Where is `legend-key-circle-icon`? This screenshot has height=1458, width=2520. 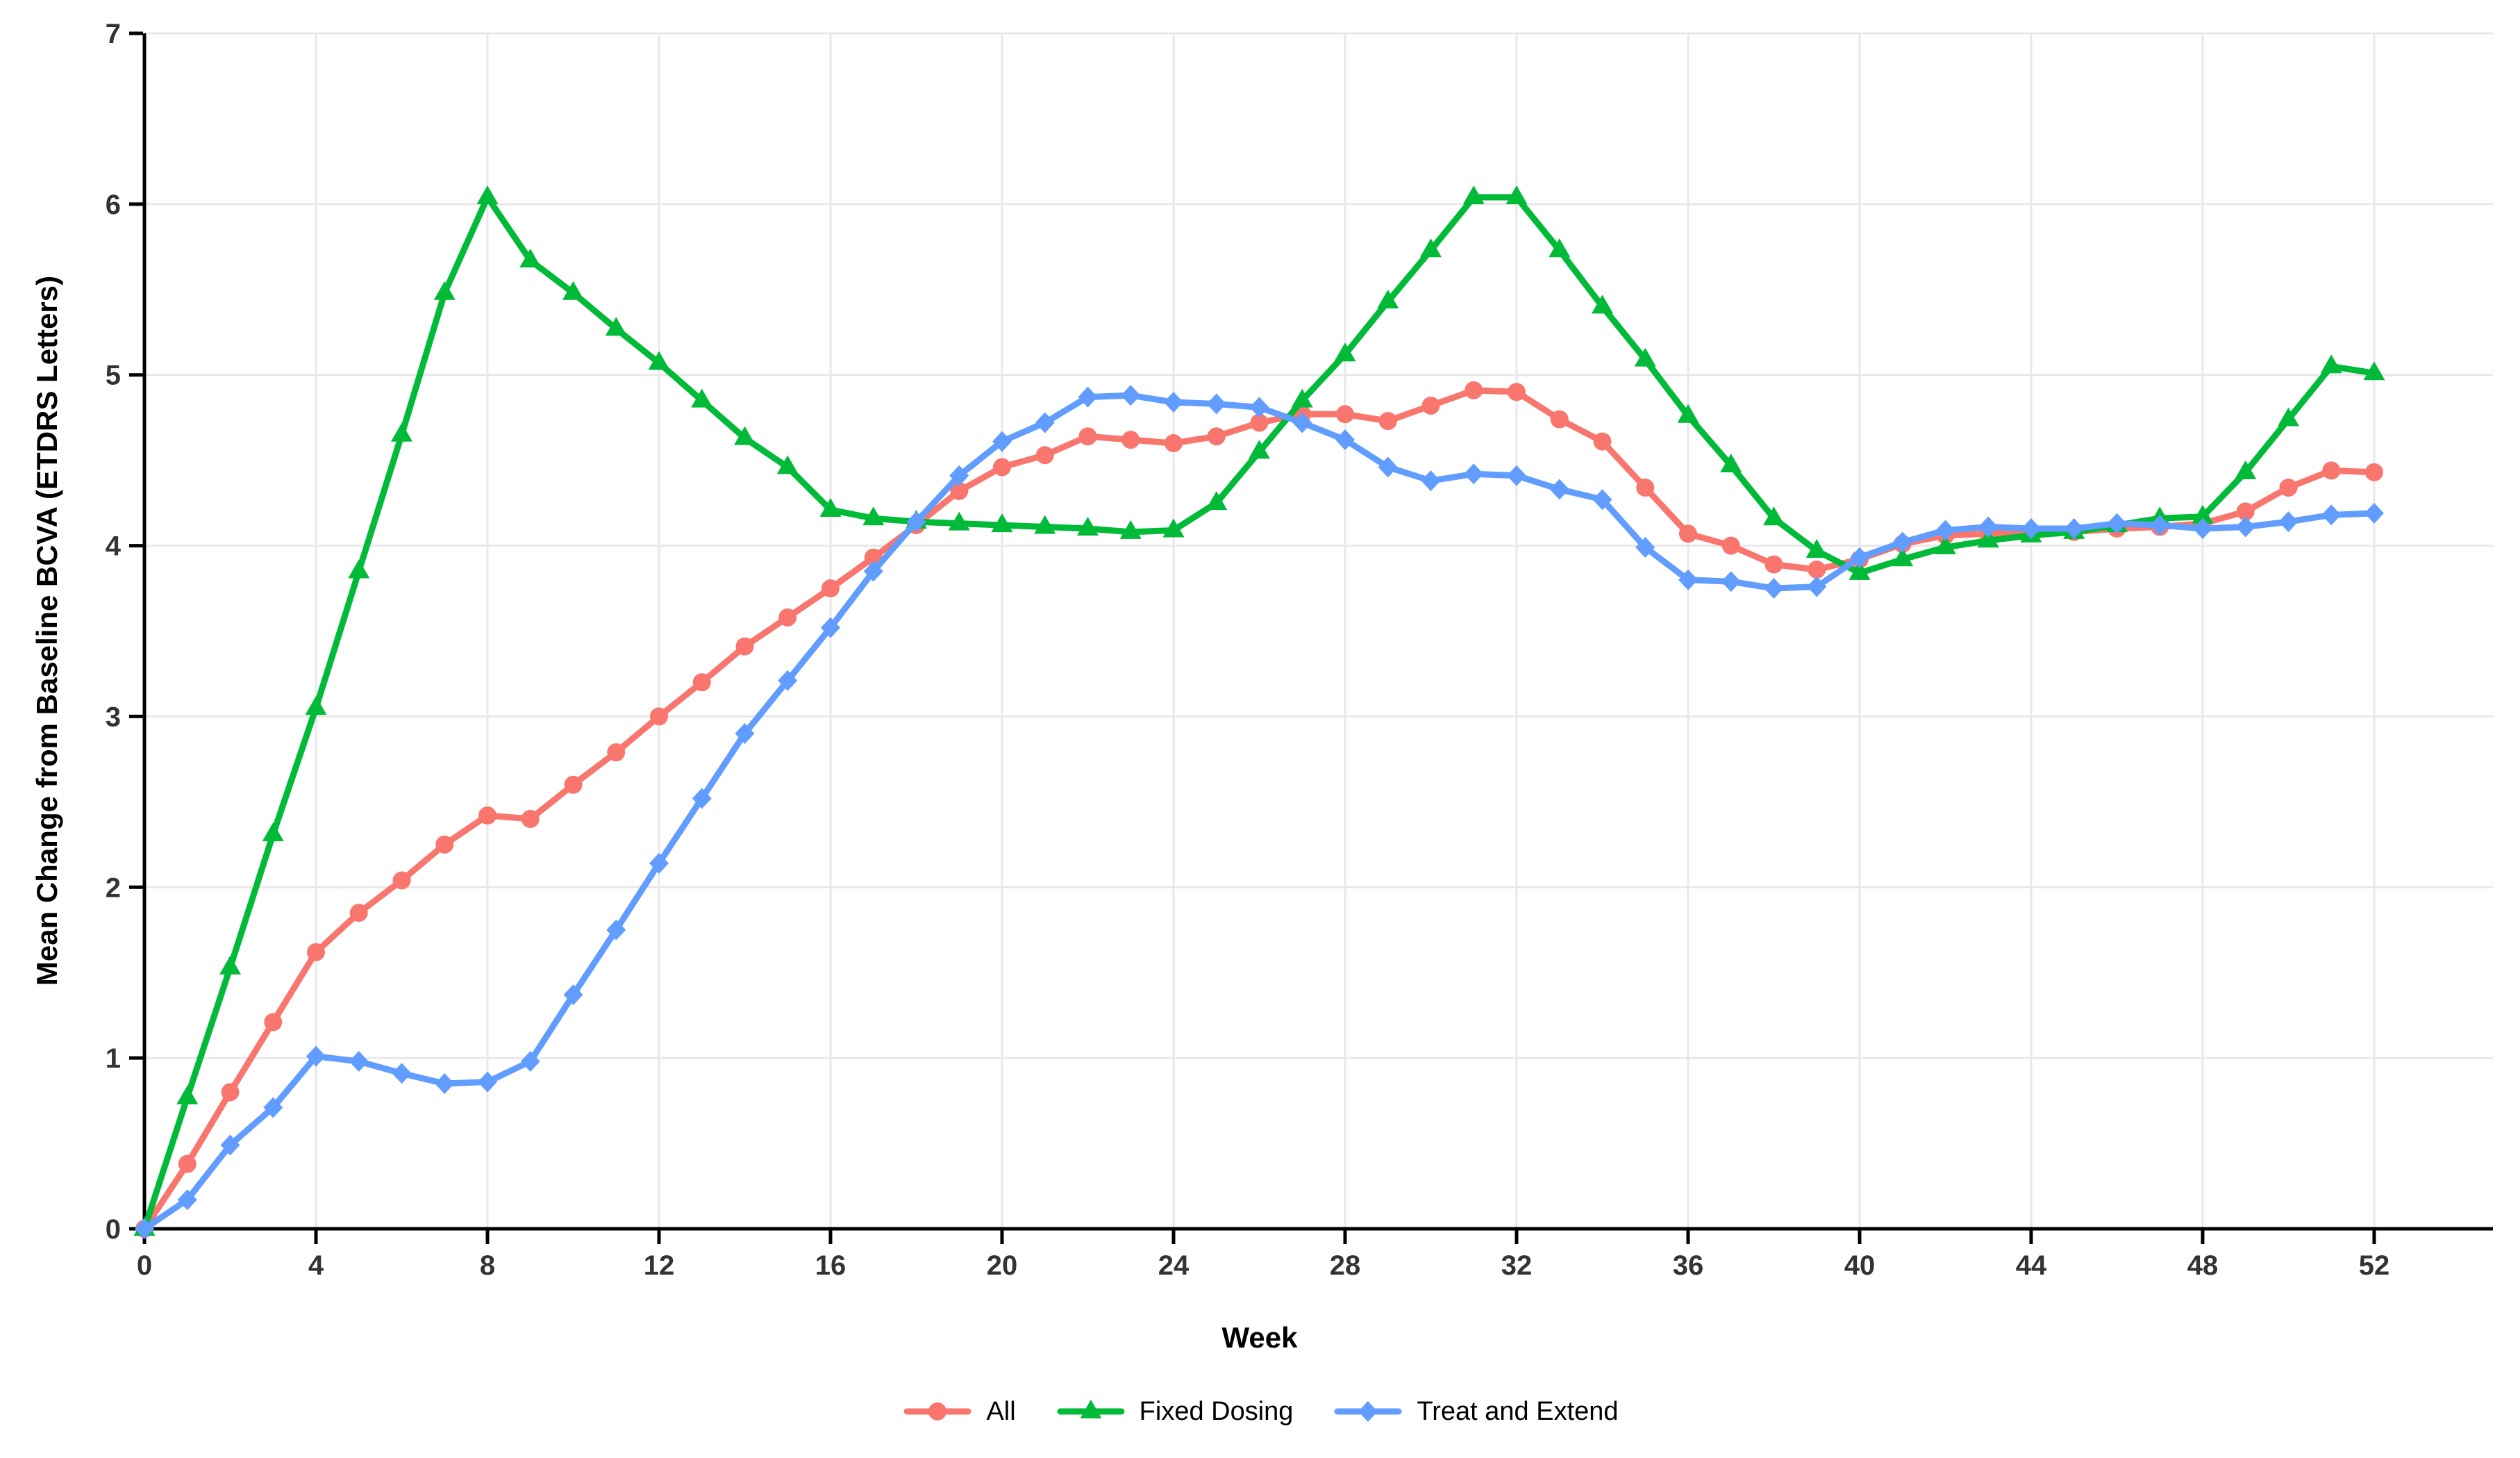
legend-key-circle-icon is located at coordinates (937, 1411).